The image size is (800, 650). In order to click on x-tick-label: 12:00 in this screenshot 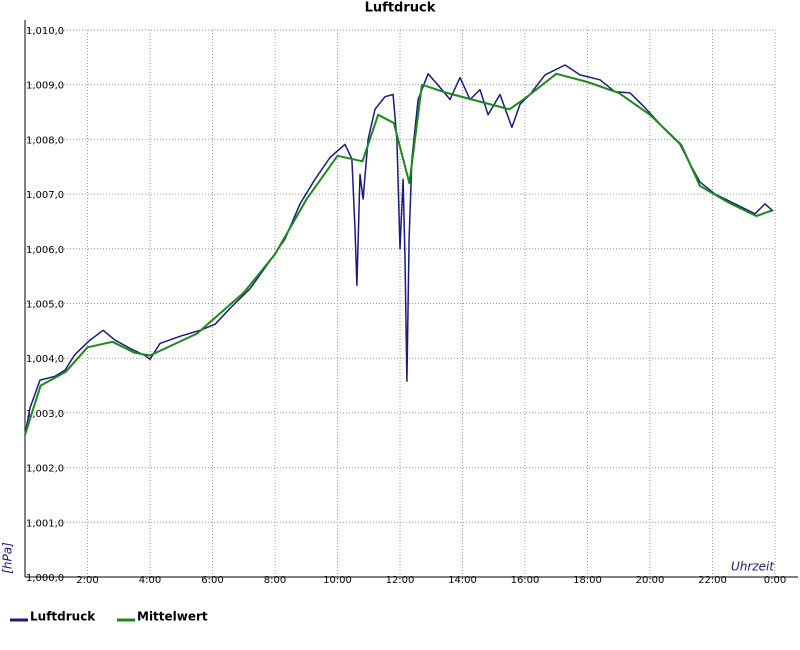, I will do `click(400, 580)`.